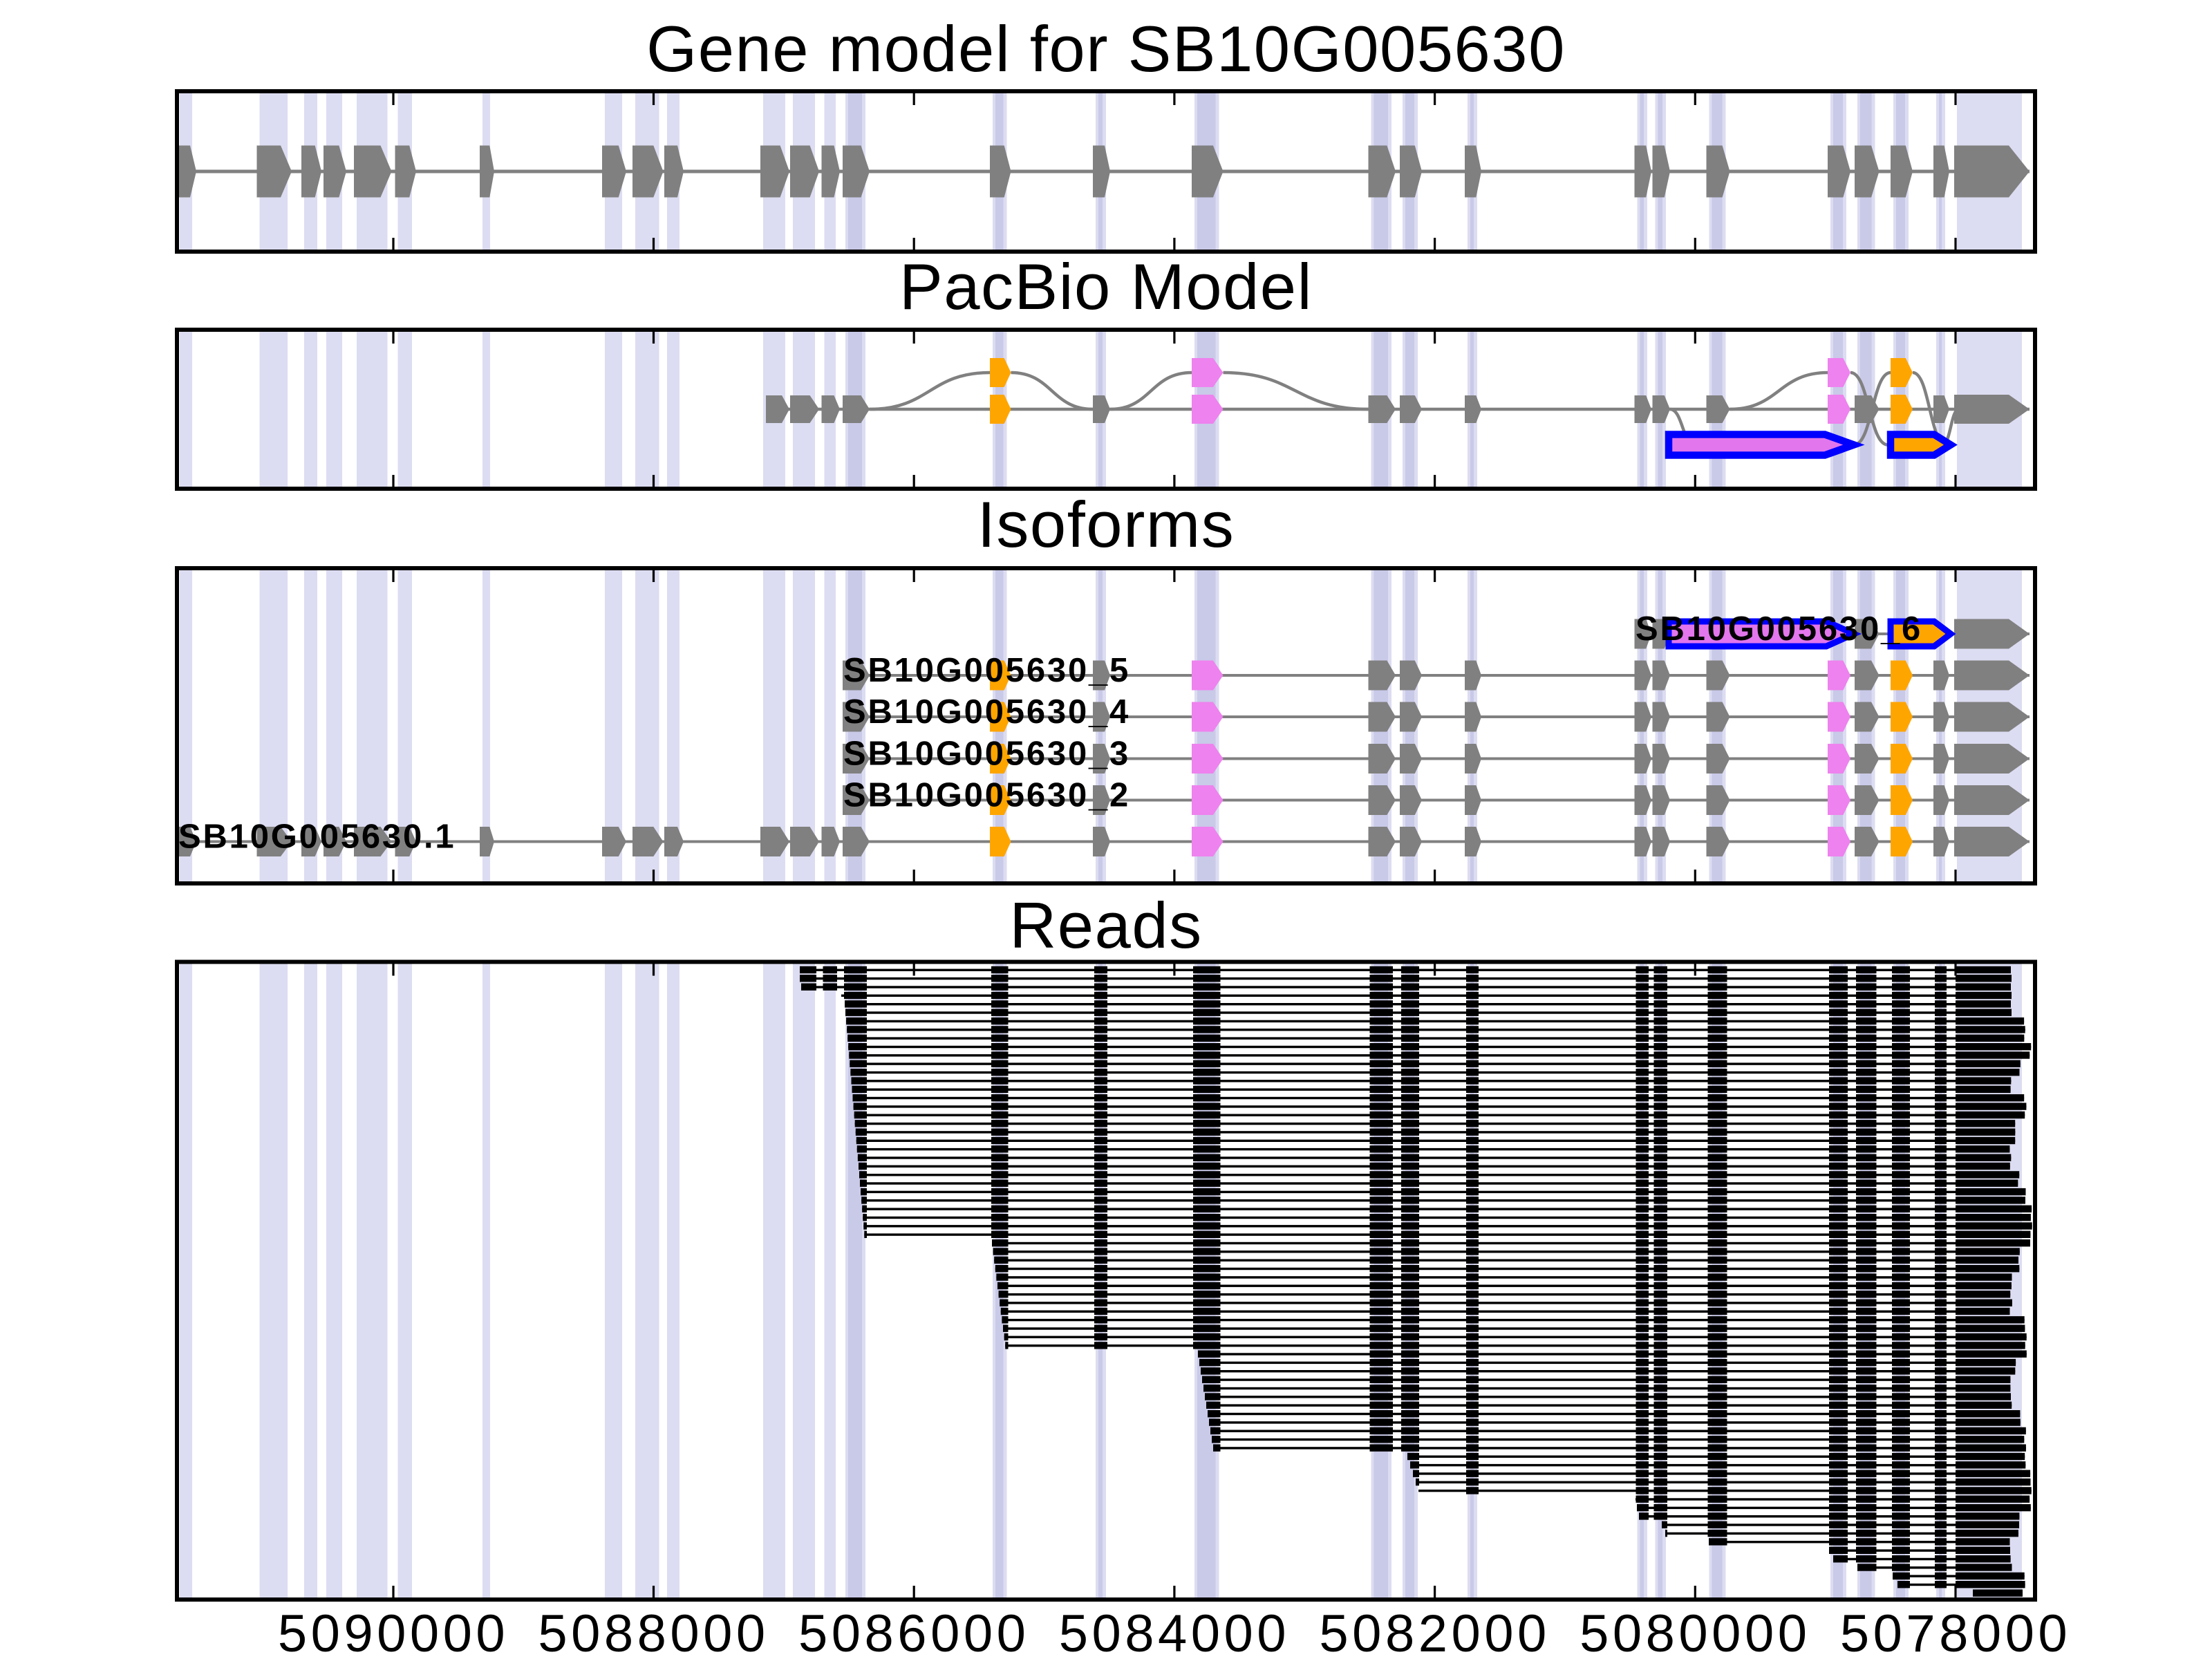 Image resolution: width=2212 pixels, height=1659 pixels. Describe the element at coordinates (913, 1632) in the screenshot. I see `svg-text: 5086000` at that location.